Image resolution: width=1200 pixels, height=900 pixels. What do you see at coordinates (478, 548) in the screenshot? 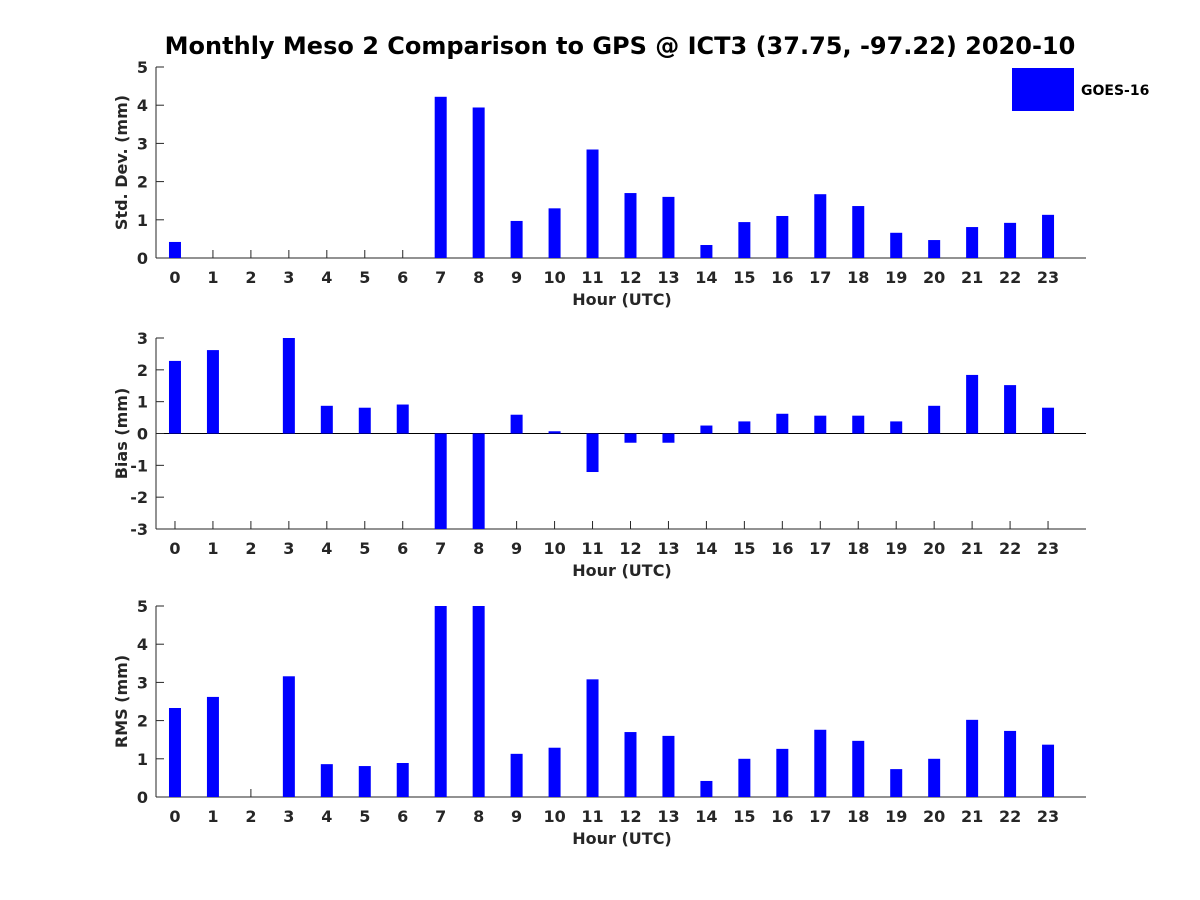
I see `x-tick-label: 8` at bounding box center [478, 548].